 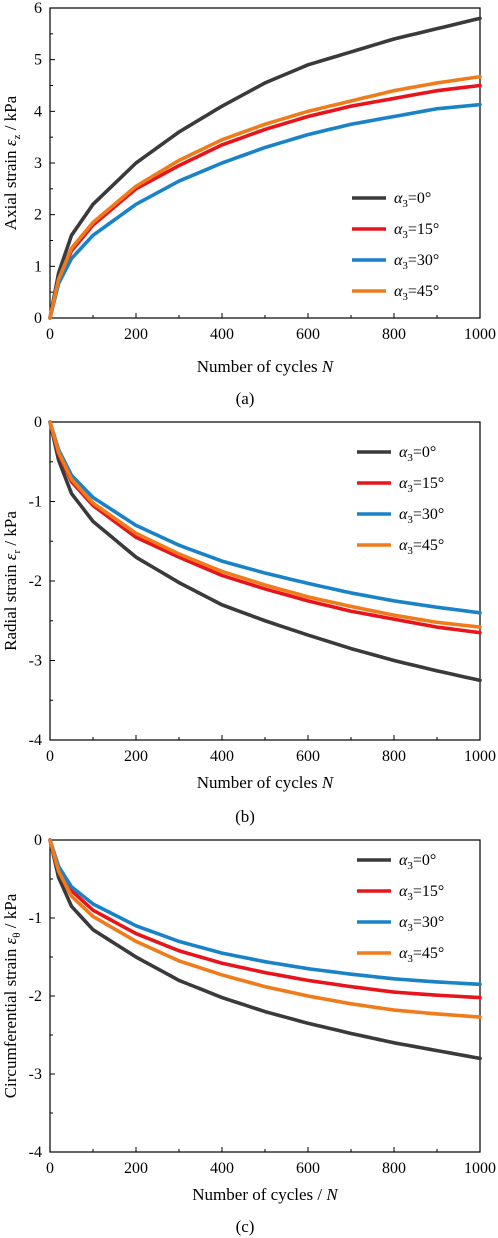 What do you see at coordinates (38, 163) in the screenshot?
I see `y-tick-label: 3` at bounding box center [38, 163].